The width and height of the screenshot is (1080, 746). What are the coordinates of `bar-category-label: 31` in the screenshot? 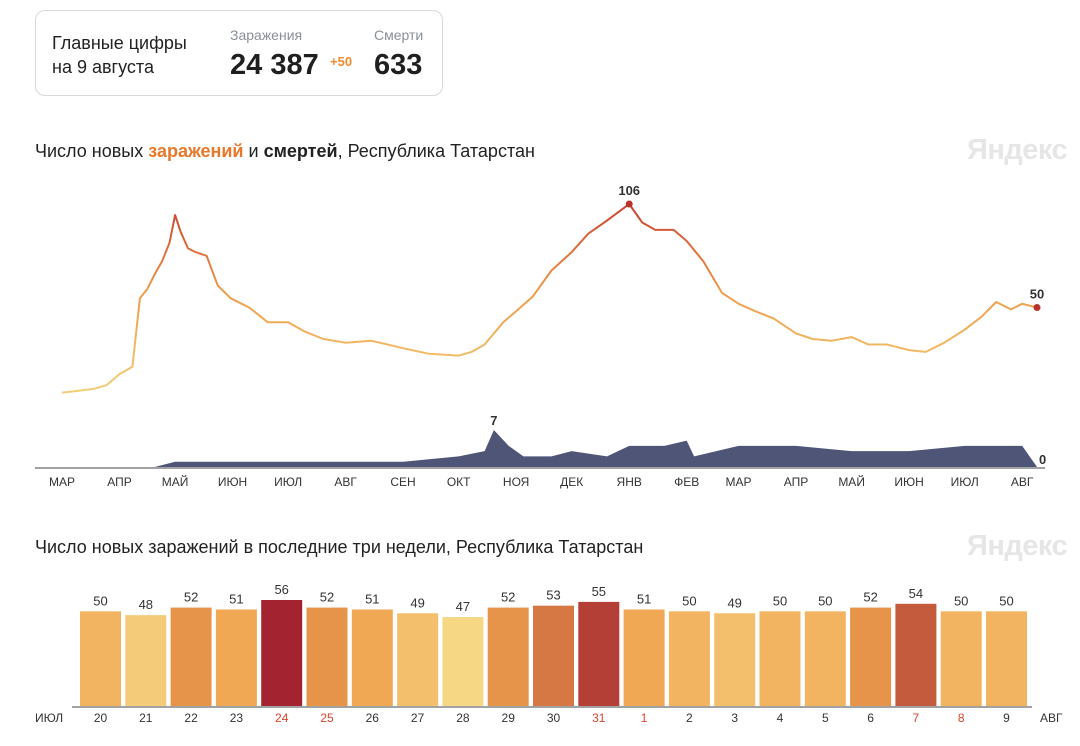 It's located at (599, 718).